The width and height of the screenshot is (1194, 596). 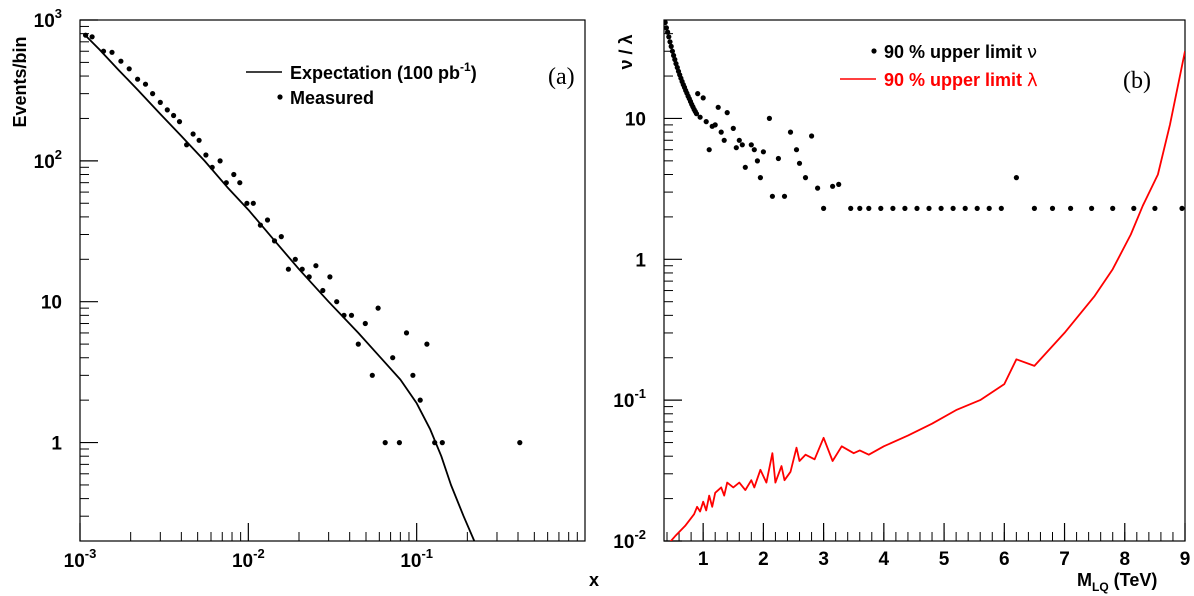 I want to click on legend-dot-nu, so click(x=874, y=51).